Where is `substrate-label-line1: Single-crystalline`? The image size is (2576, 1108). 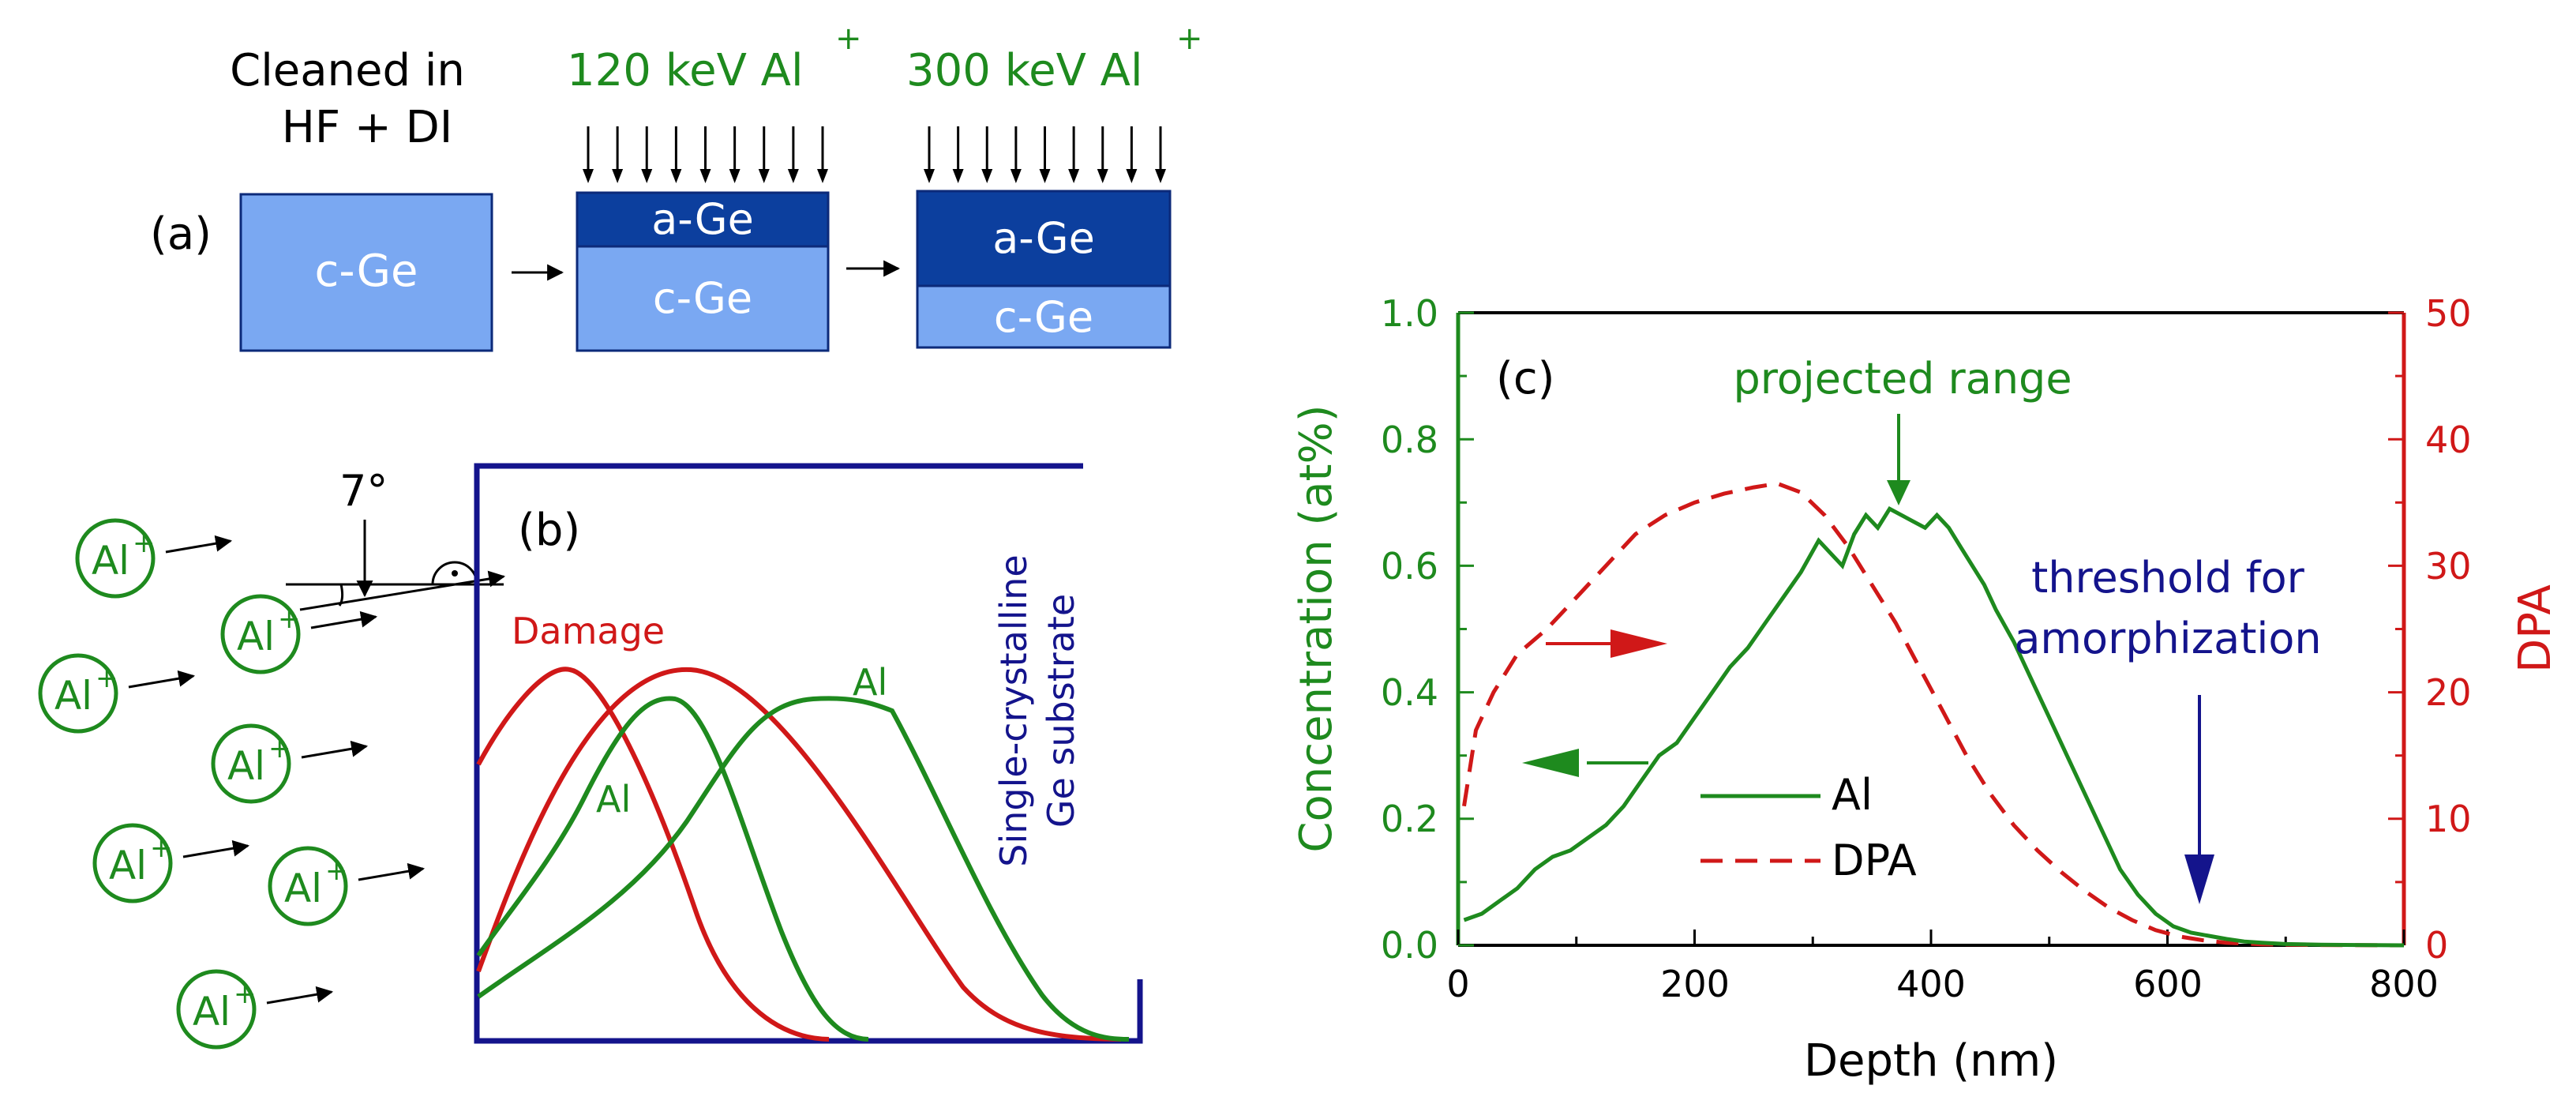
substrate-label-line1: Single-crystalline is located at coordinates (1013, 710).